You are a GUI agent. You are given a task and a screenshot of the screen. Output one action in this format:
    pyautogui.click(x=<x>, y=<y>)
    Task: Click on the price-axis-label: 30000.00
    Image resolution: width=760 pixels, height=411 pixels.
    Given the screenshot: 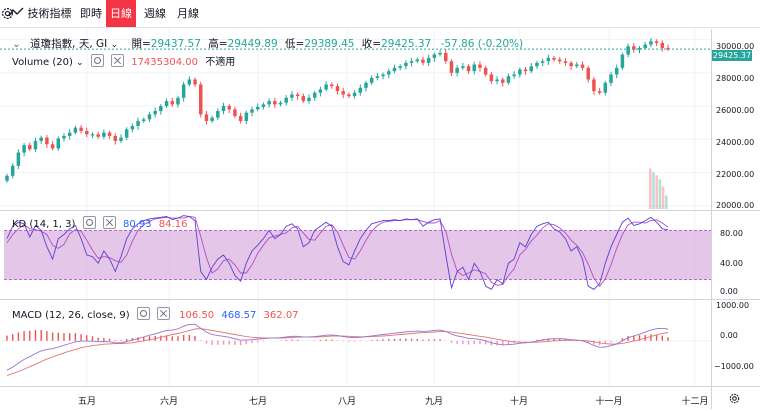 What is the action you would take?
    pyautogui.click(x=735, y=46)
    